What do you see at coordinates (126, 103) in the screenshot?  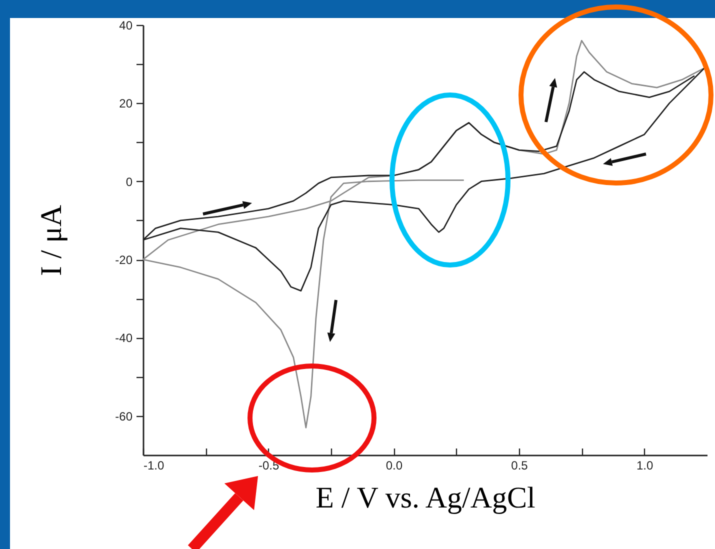 I see `y-tick-label: 20` at bounding box center [126, 103].